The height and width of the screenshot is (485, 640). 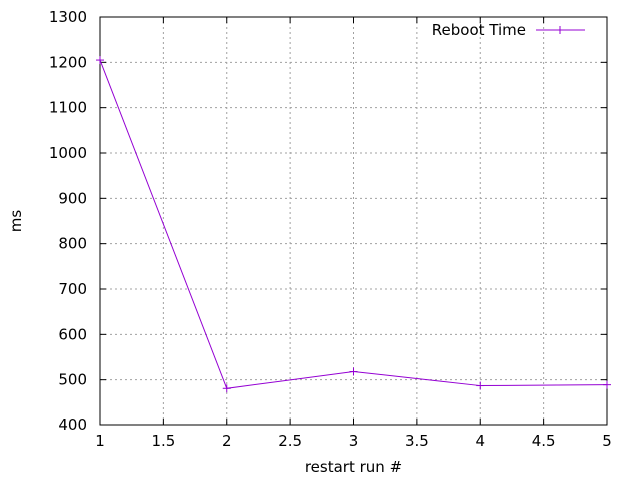 What do you see at coordinates (68, 17) in the screenshot?
I see `y-tick-label: 1300` at bounding box center [68, 17].